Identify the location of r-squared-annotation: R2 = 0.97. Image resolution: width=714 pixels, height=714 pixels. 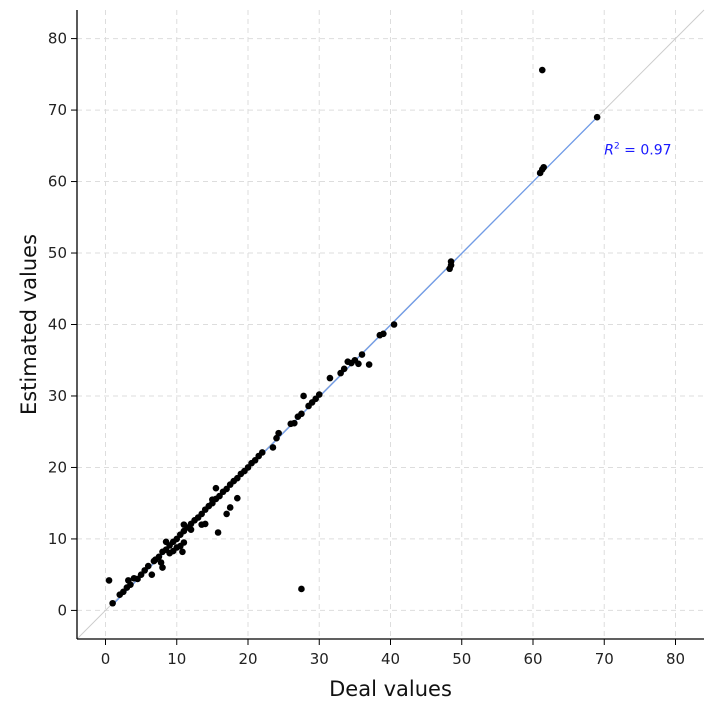
(637, 149).